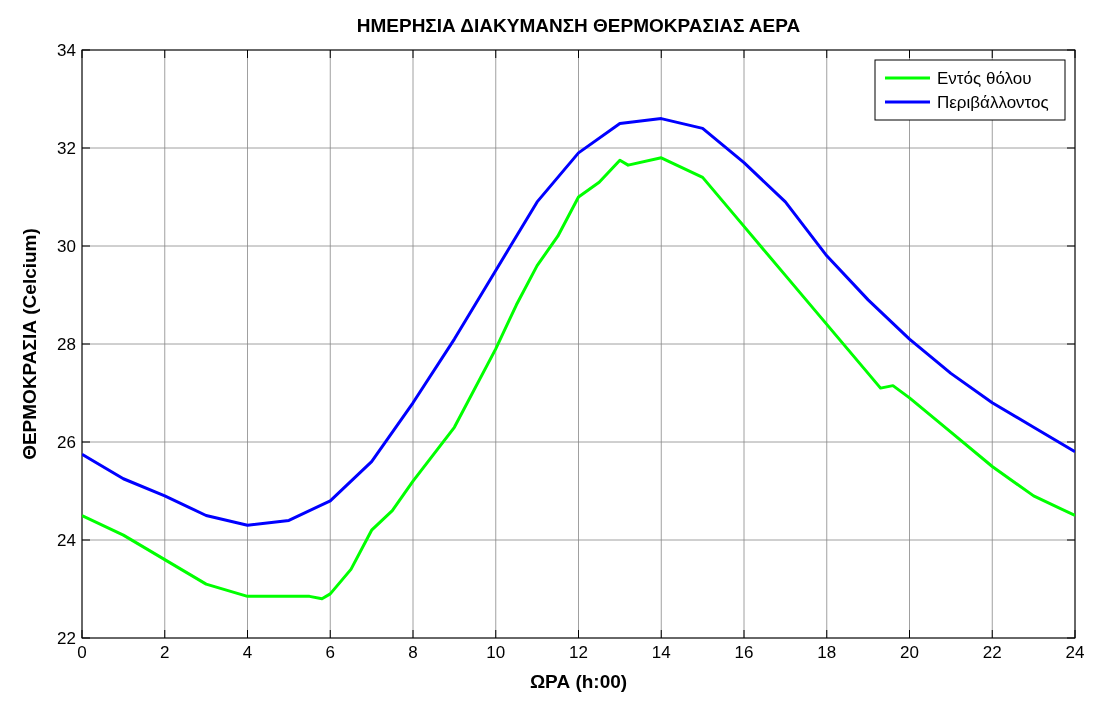  Describe the element at coordinates (330, 652) in the screenshot. I see `x-tick-label: 6` at that location.